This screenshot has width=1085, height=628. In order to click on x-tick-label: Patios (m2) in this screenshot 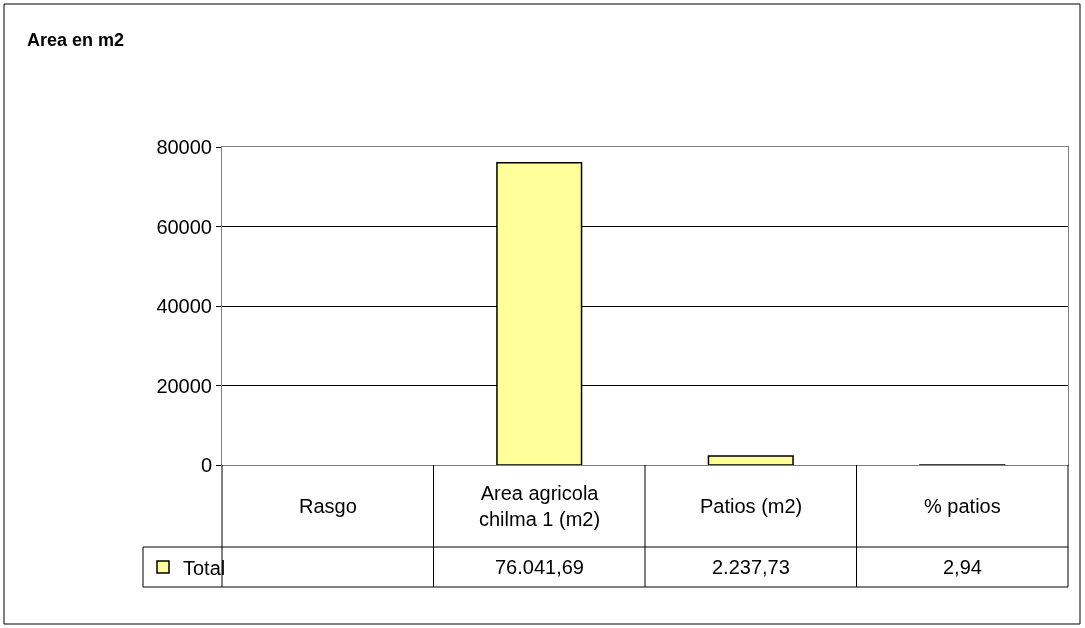, I will do `click(751, 506)`.